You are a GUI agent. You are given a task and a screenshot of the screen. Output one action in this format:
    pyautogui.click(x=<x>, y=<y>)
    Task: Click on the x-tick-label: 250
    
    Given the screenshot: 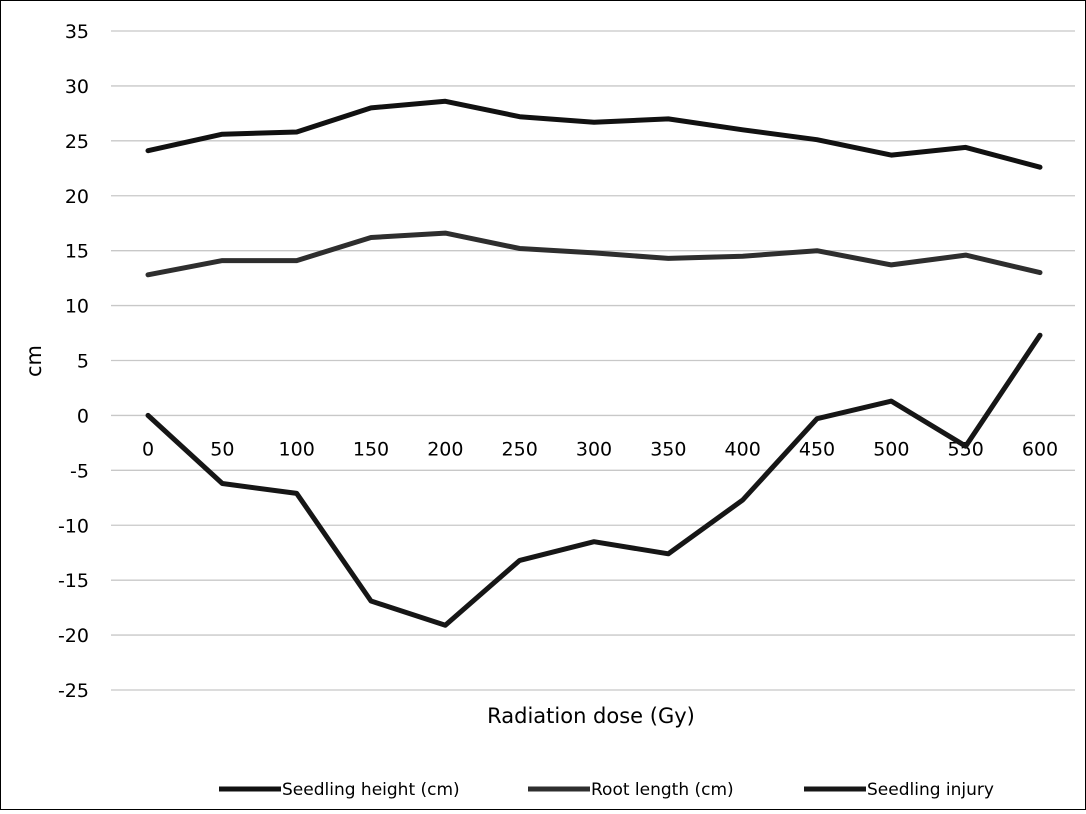 What is the action you would take?
    pyautogui.click(x=520, y=449)
    